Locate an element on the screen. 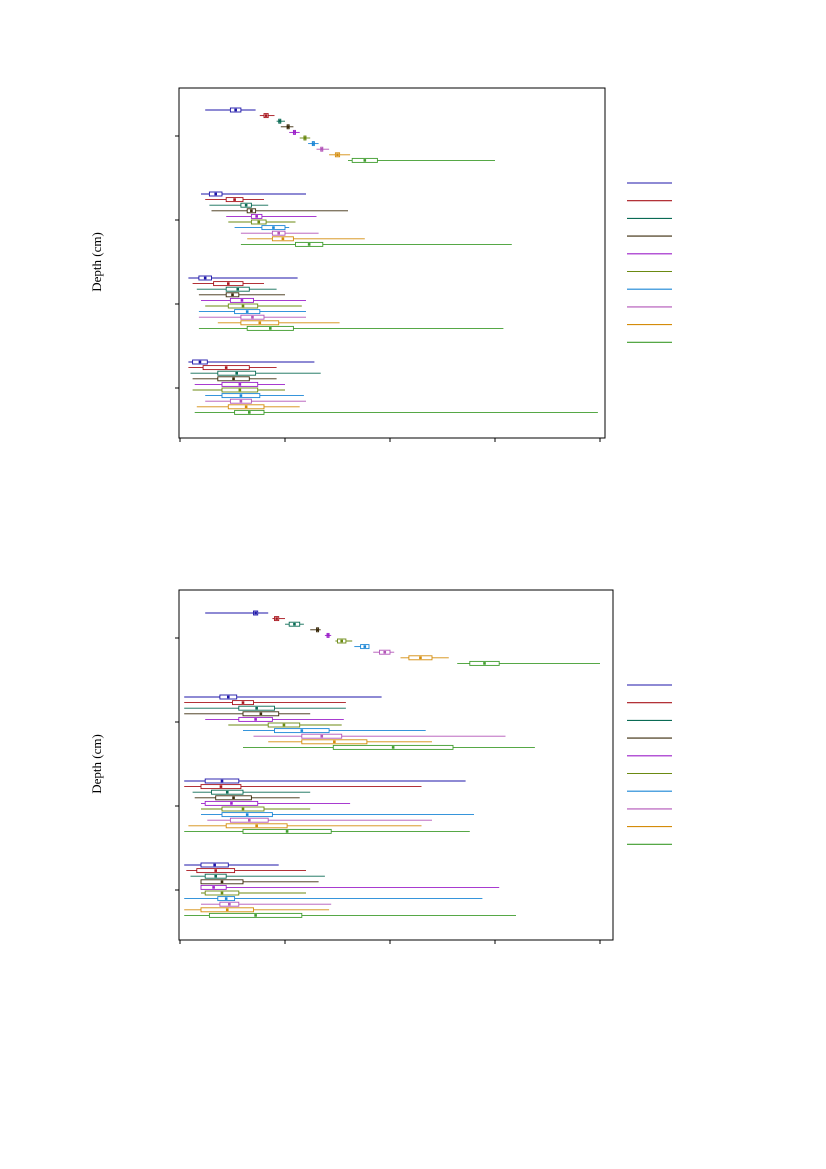  upper-y-axis-label: Depth (cm) is located at coordinates (96, 262).